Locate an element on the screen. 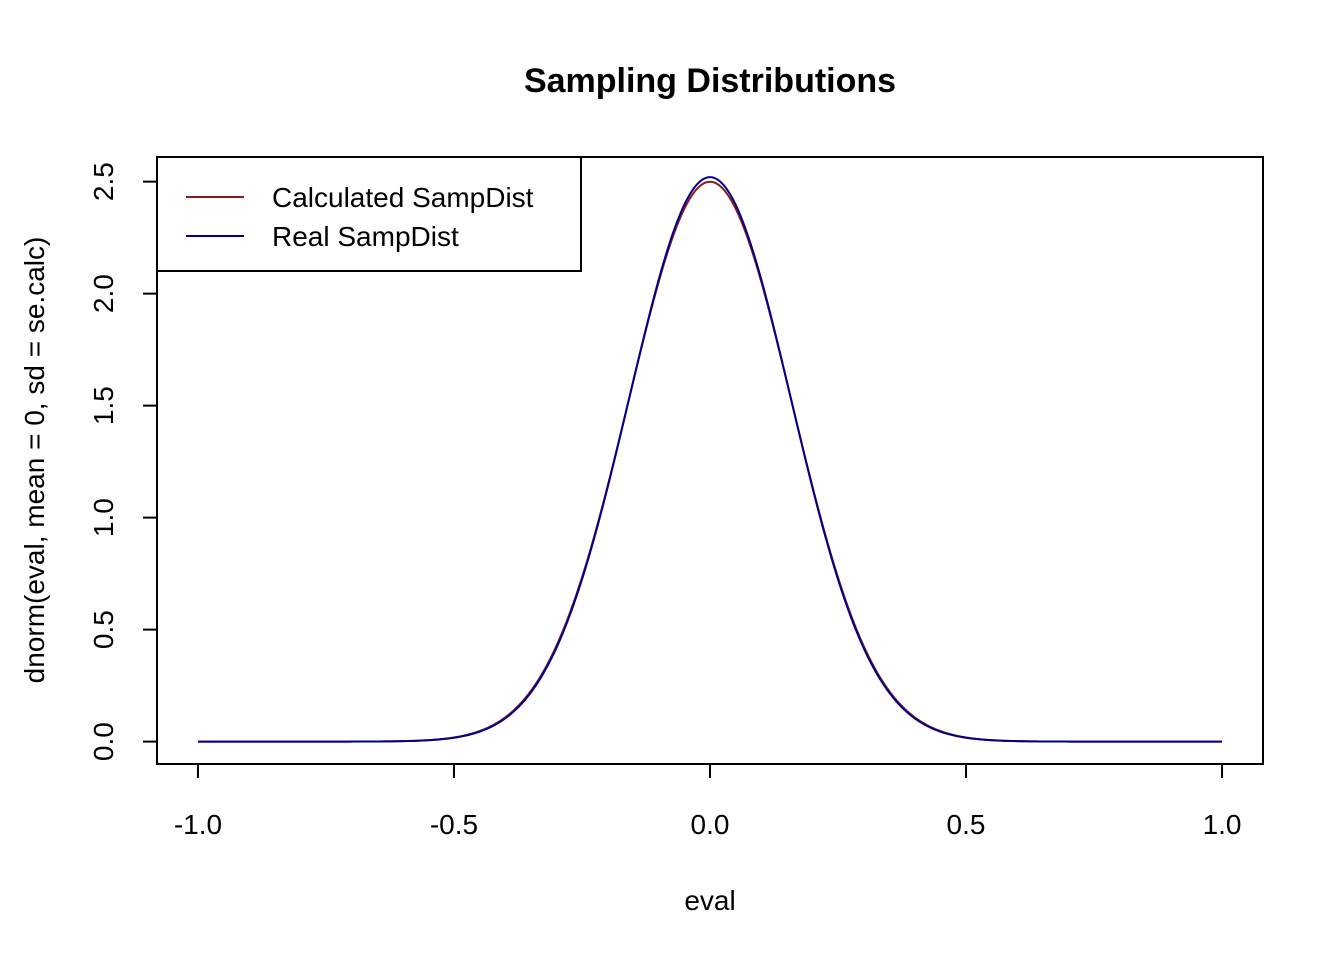 The height and width of the screenshot is (960, 1344). legend-label-real: Real SampDist is located at coordinates (365, 236).